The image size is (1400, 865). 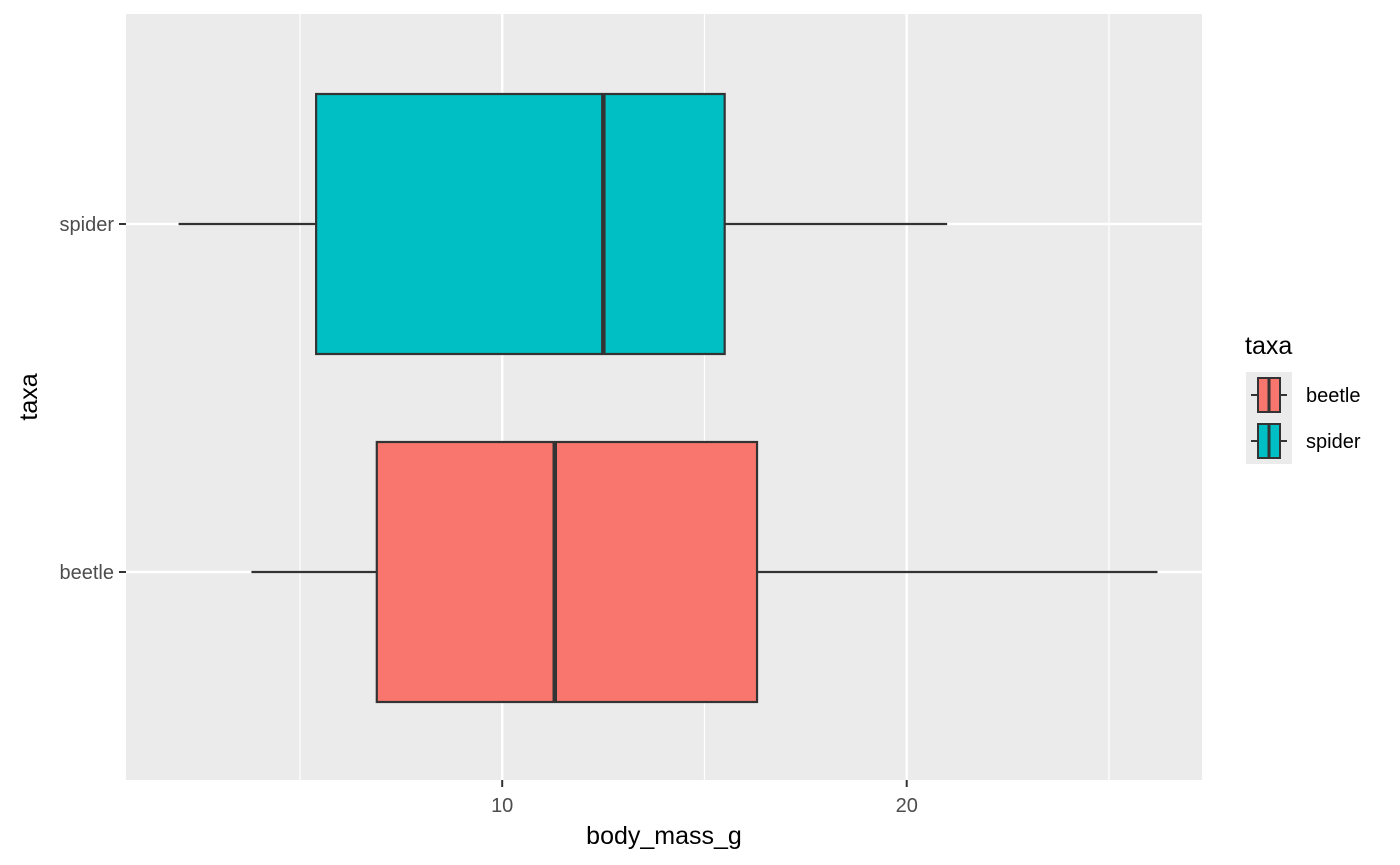 I want to click on legend-entry-beetle: beetle, so click(x=1303, y=395).